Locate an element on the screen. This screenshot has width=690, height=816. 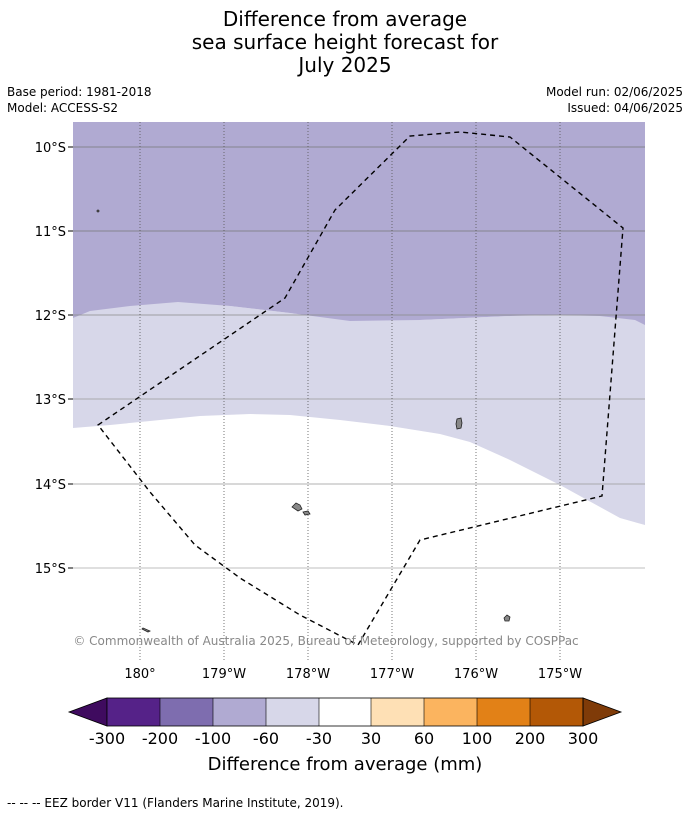
colorbar-tick: -100 is located at coordinates (213, 738).